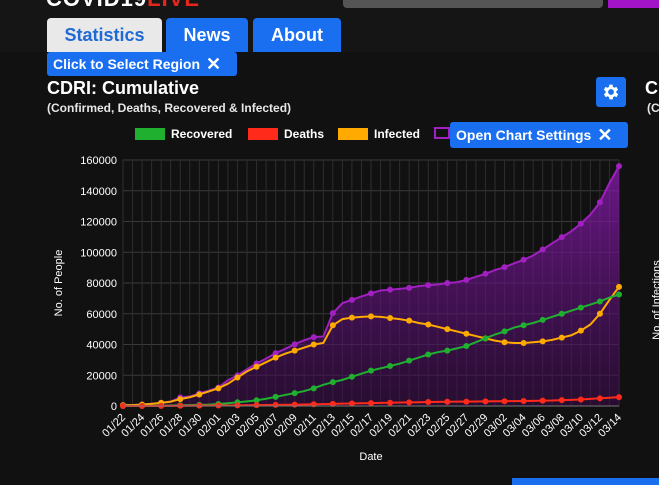  Describe the element at coordinates (297, 35) in the screenshot. I see `tab-about: About` at that location.